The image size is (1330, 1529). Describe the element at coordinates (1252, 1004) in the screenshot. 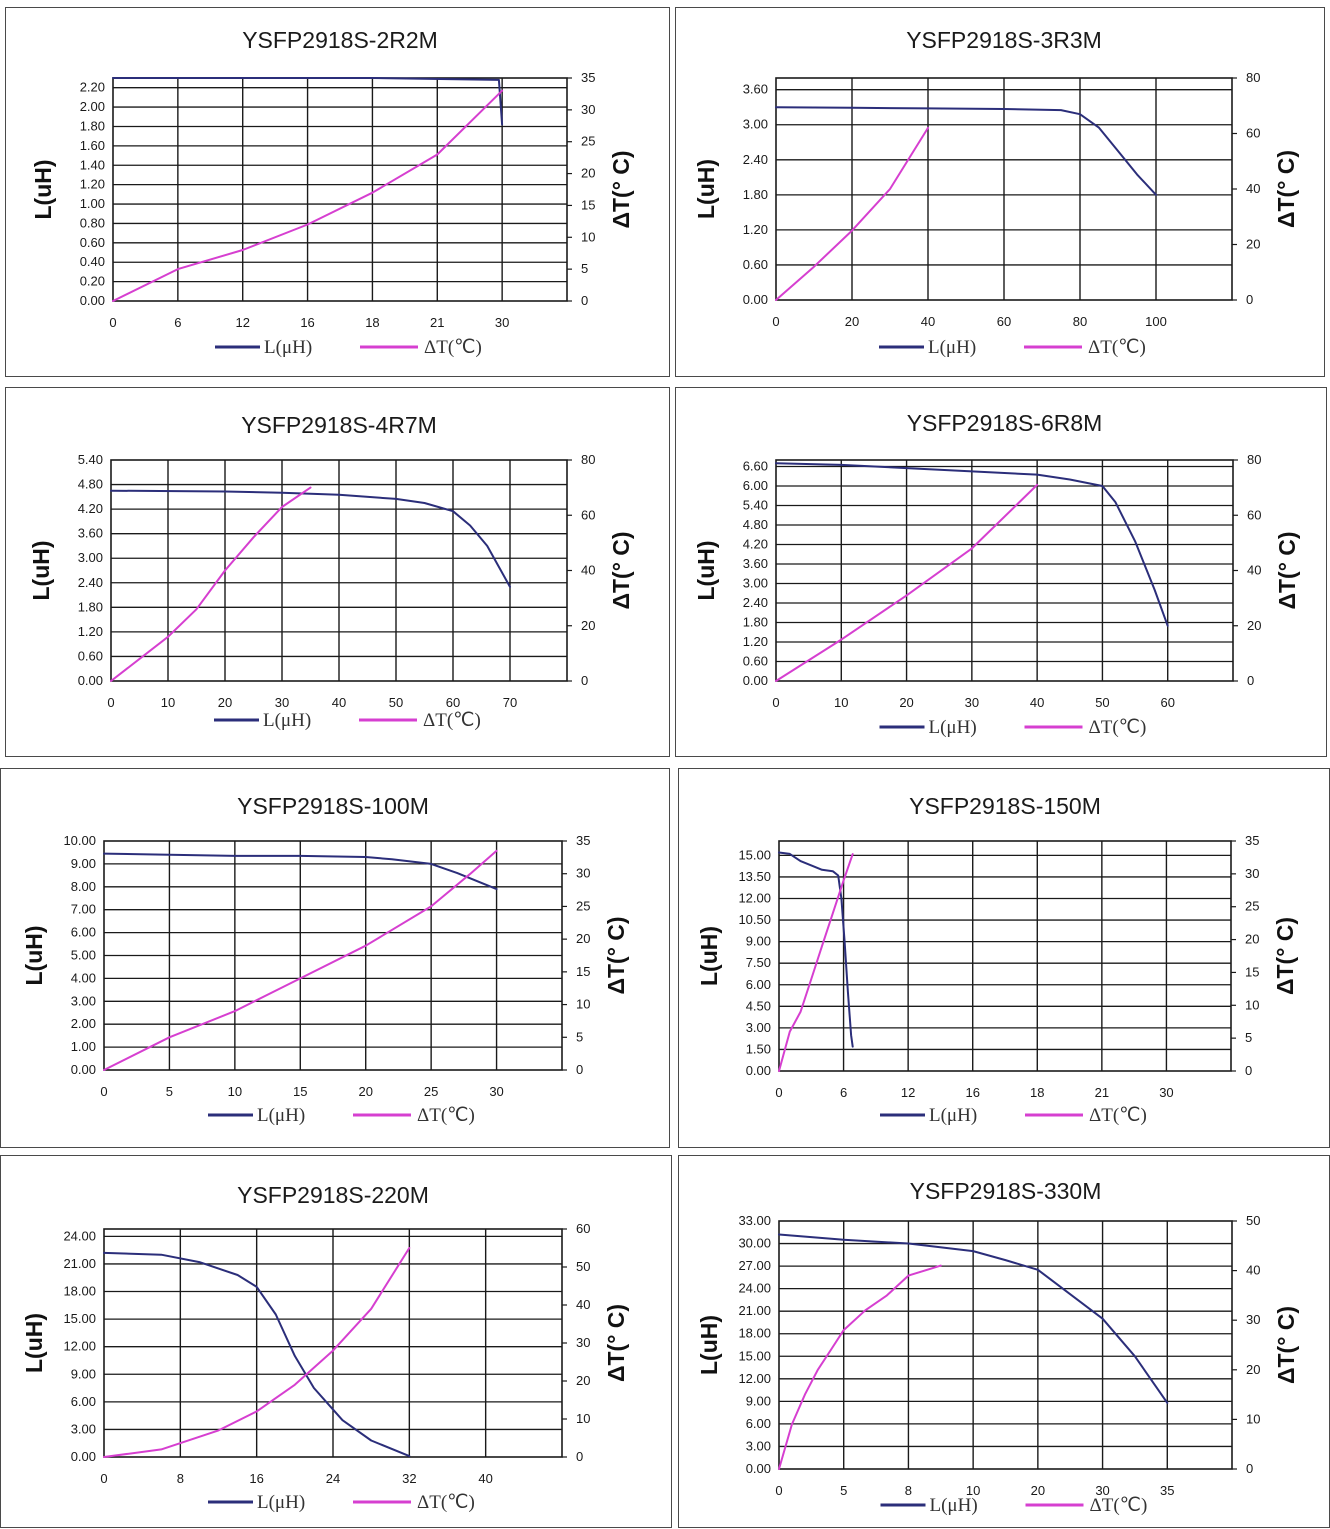

I see `y2-tick-label: 10` at that location.